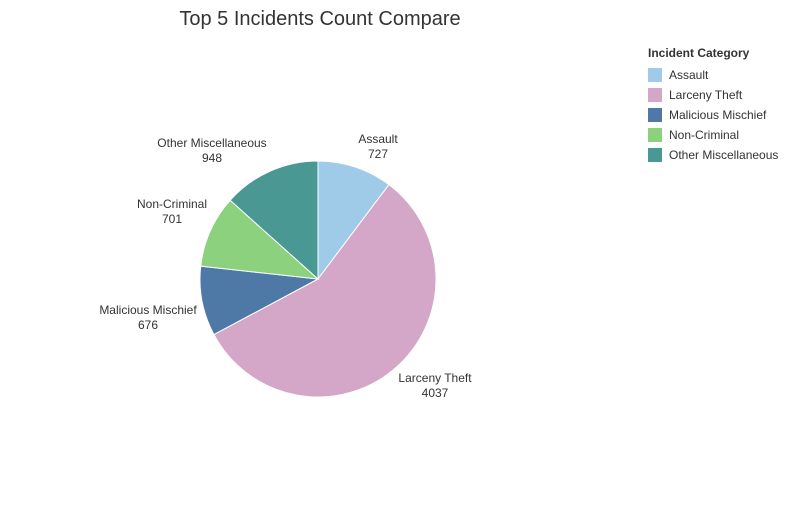 This screenshot has height=515, width=790. Describe the element at coordinates (704, 135) in the screenshot. I see `legend-label: Non-Criminal` at that location.